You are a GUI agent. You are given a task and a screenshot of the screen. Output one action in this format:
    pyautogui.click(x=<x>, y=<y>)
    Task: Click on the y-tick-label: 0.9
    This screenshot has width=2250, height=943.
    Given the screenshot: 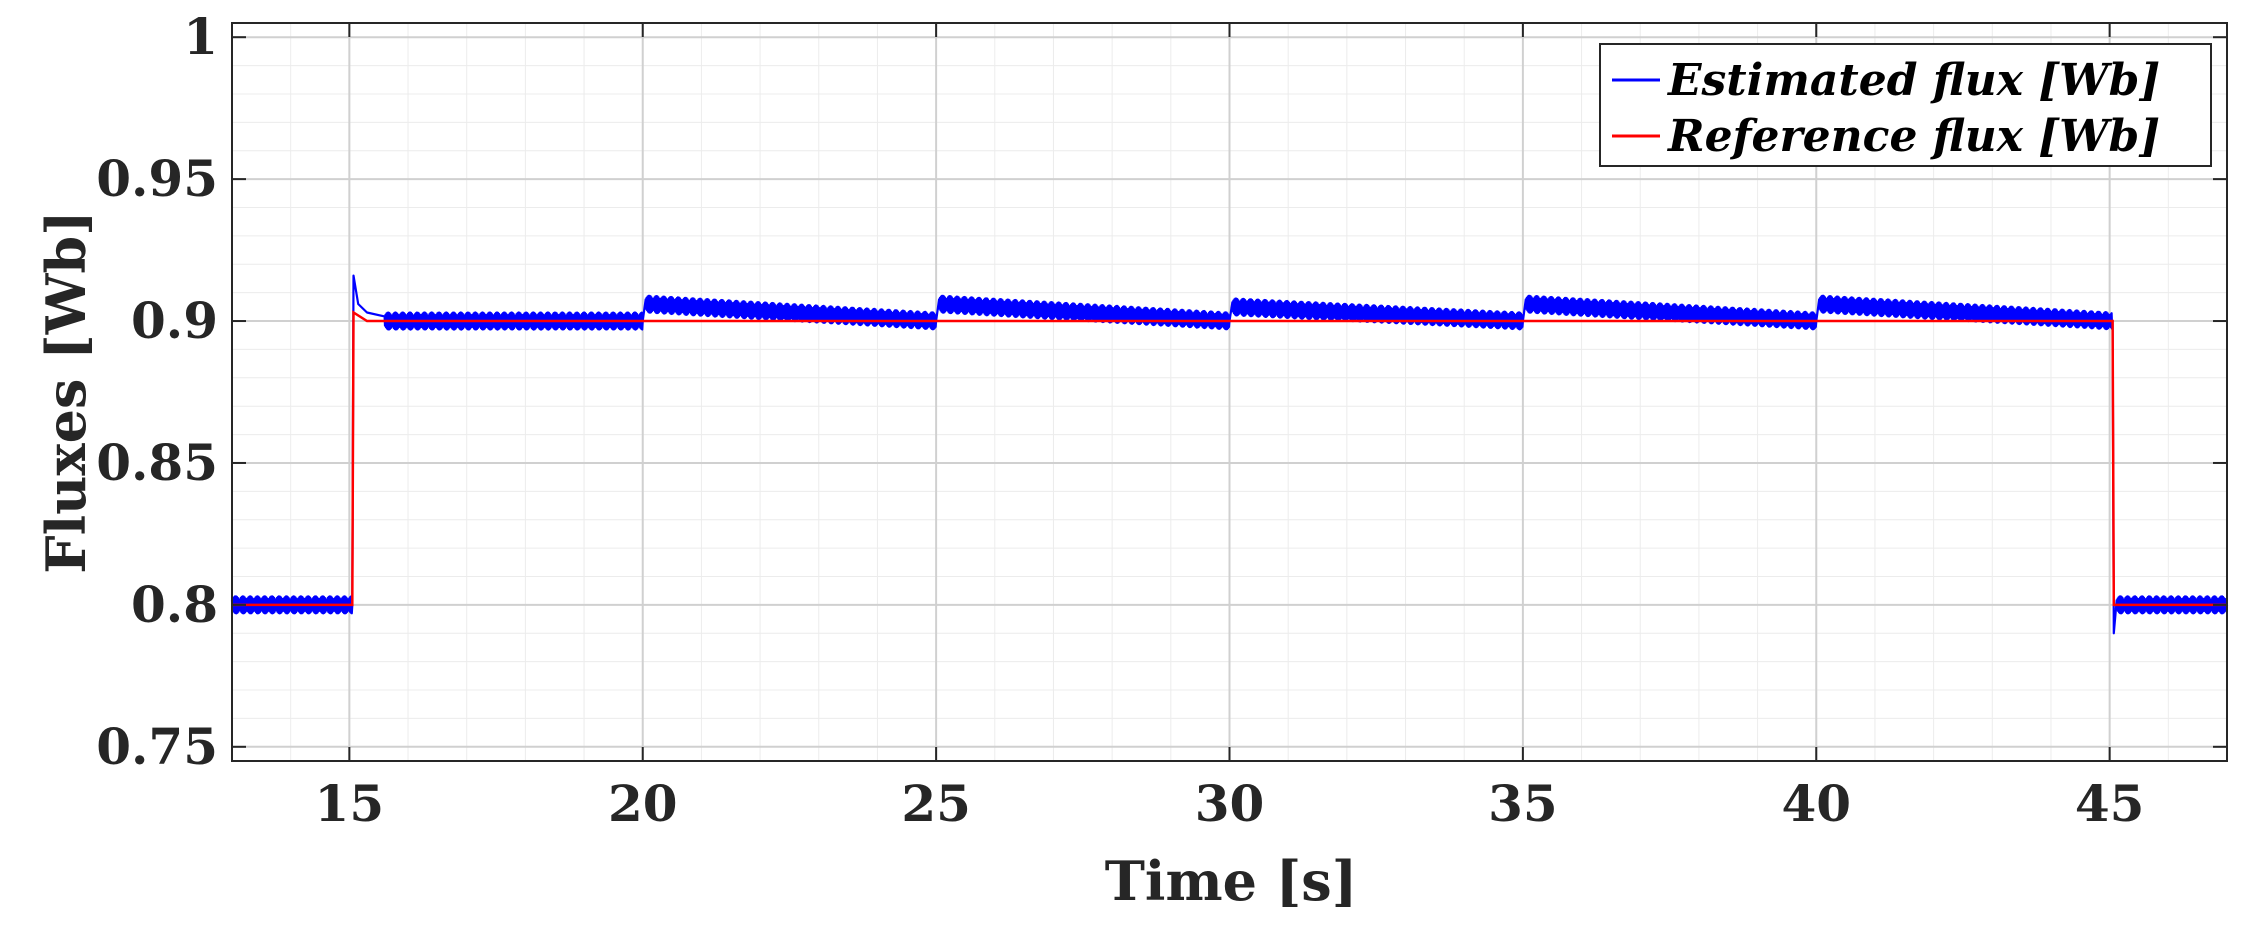 What is the action you would take?
    pyautogui.click(x=174, y=320)
    